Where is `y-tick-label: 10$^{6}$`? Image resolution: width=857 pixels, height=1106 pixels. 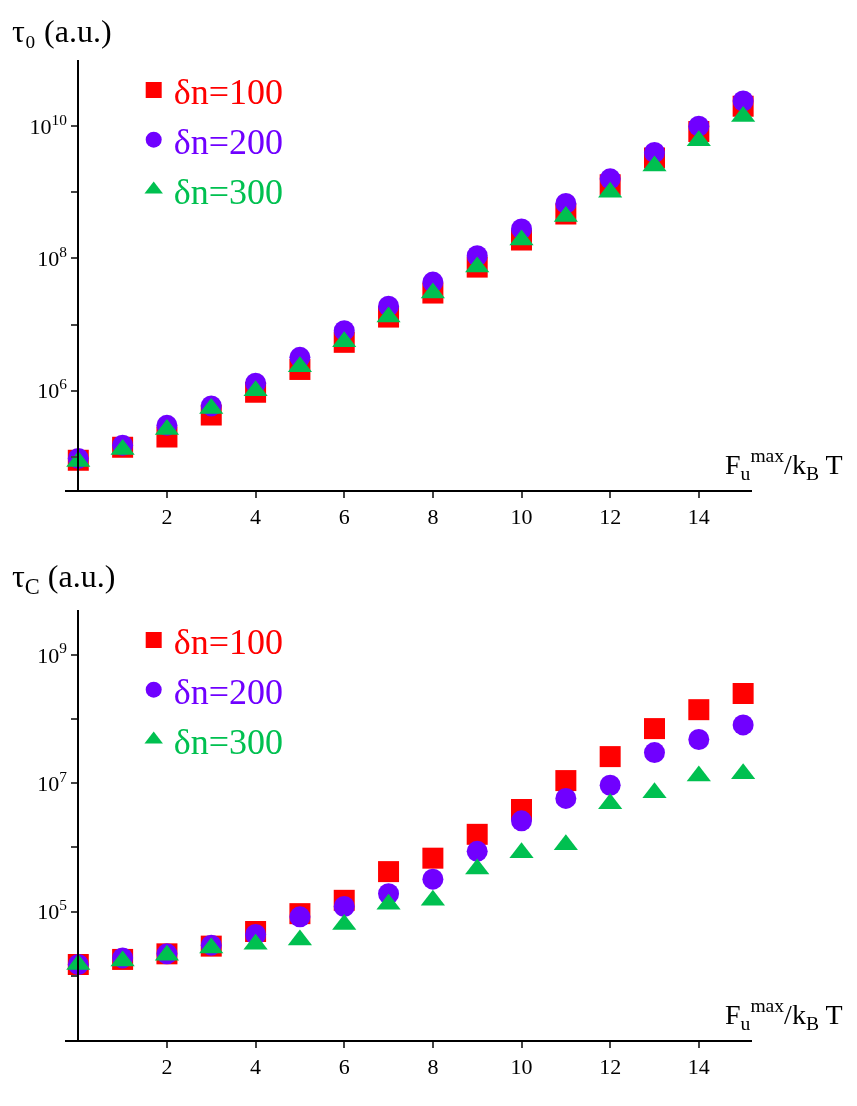
y-tick-label: 10$^{6}$ is located at coordinates (52, 389).